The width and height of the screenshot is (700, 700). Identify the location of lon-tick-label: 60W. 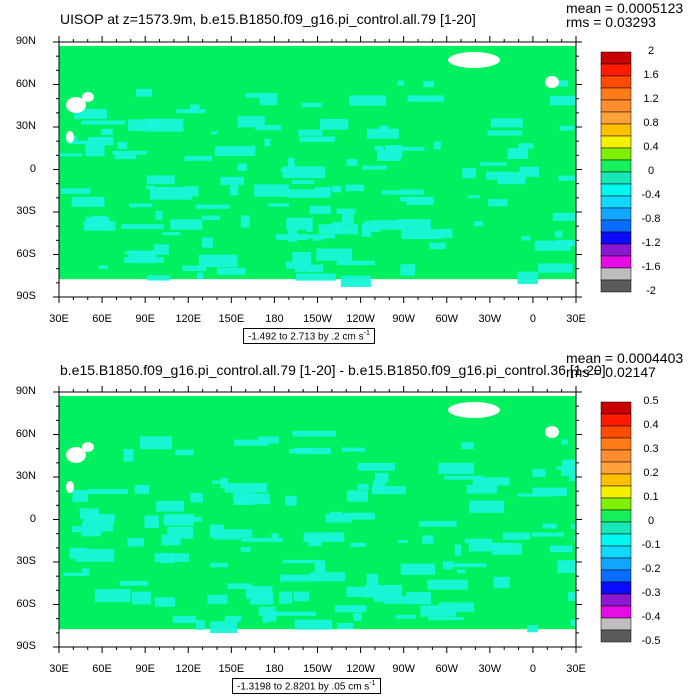
(447, 319).